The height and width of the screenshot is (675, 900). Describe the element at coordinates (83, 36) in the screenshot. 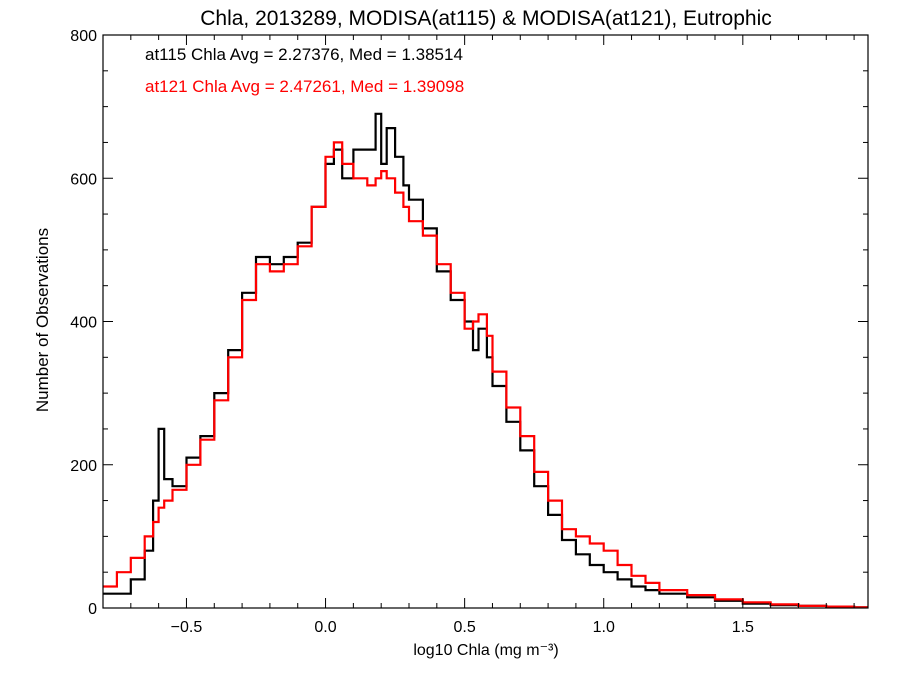

I see `y-tick-label: 800` at that location.